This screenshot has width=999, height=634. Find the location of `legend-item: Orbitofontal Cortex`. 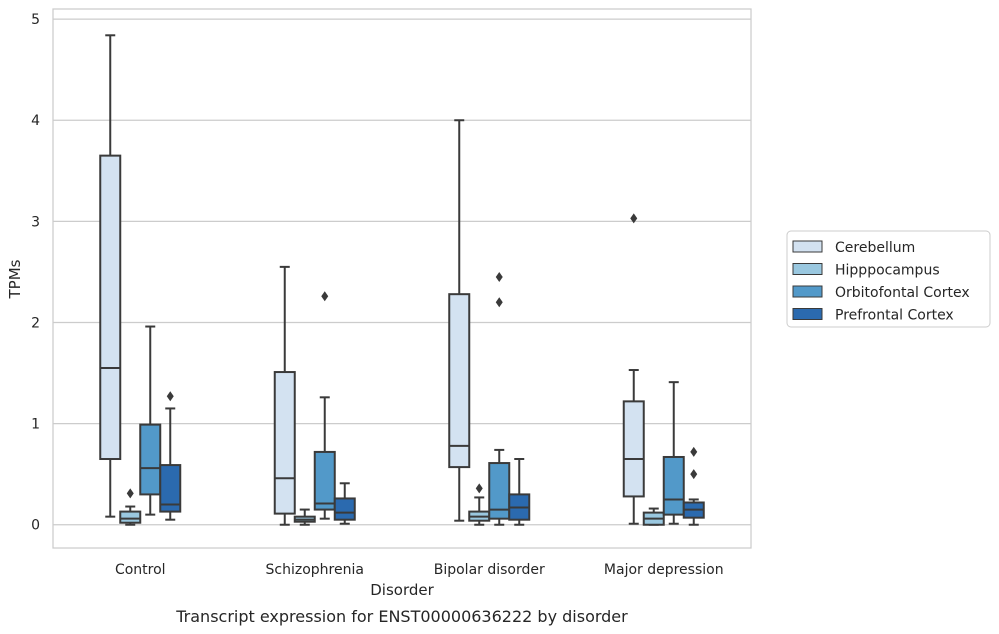

legend-item: Orbitofontal Cortex is located at coordinates (881, 293).